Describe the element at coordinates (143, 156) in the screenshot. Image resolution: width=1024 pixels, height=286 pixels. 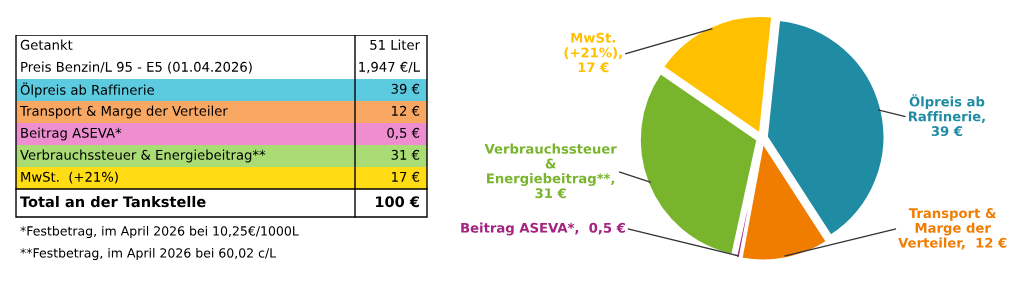
I see `category-label: Verbrauchssteuer & Energiebeitrag**` at that location.